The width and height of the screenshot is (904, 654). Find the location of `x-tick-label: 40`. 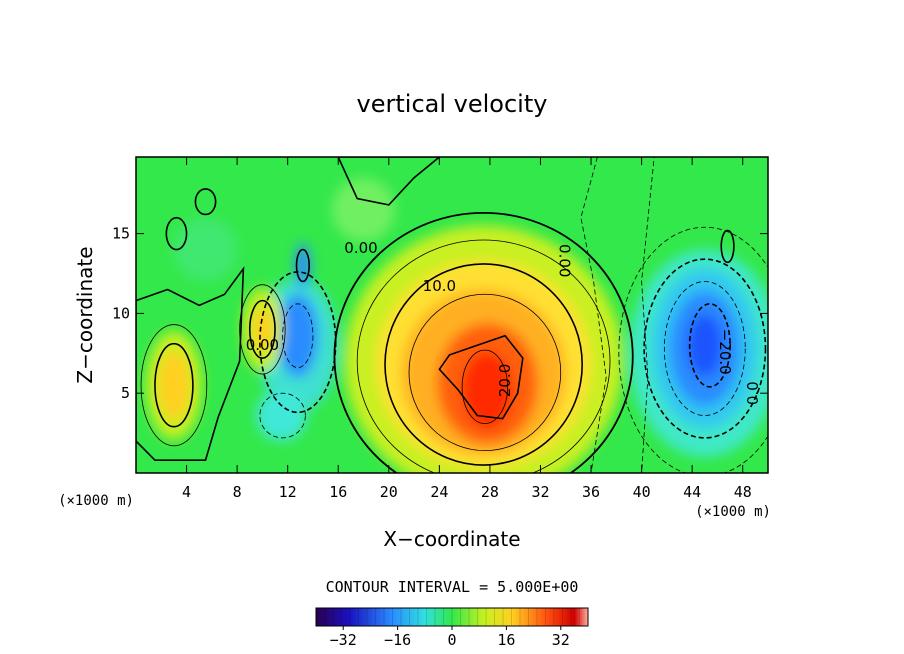

x-tick-label: 40 is located at coordinates (642, 492).